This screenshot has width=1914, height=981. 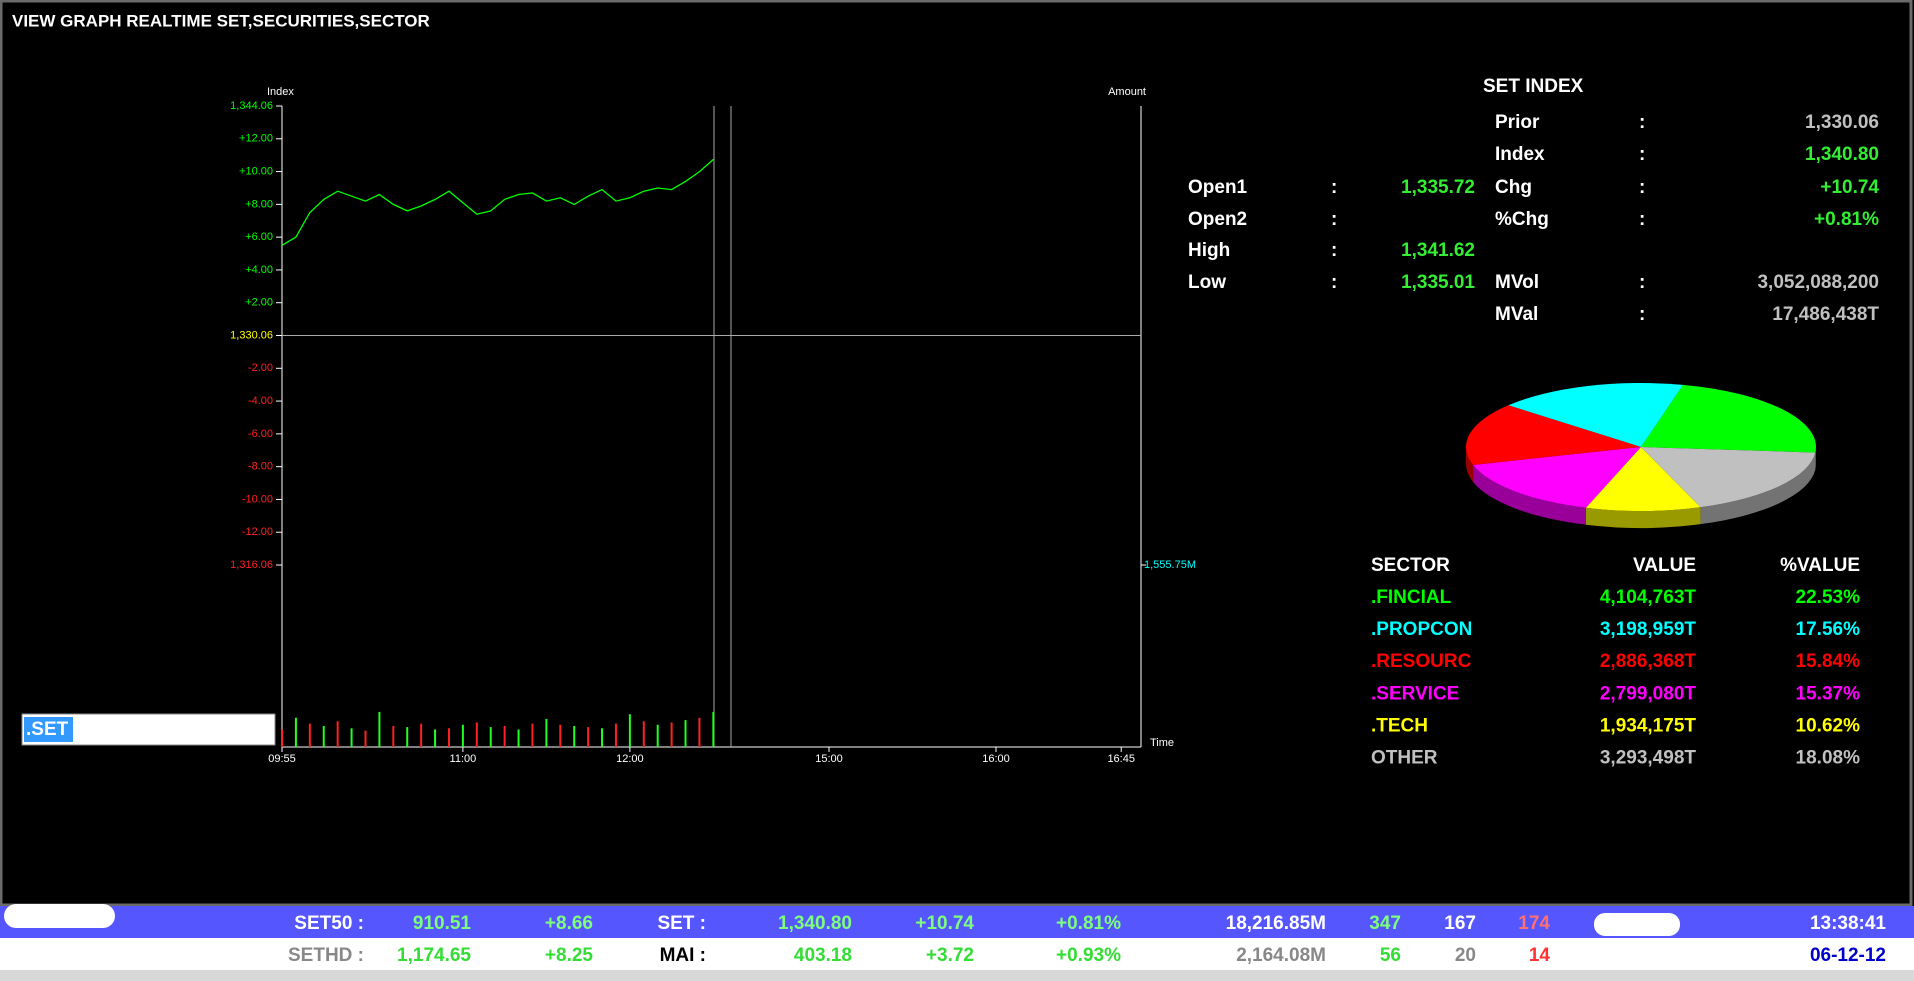 I want to click on info-label: MVal, so click(x=1516, y=314).